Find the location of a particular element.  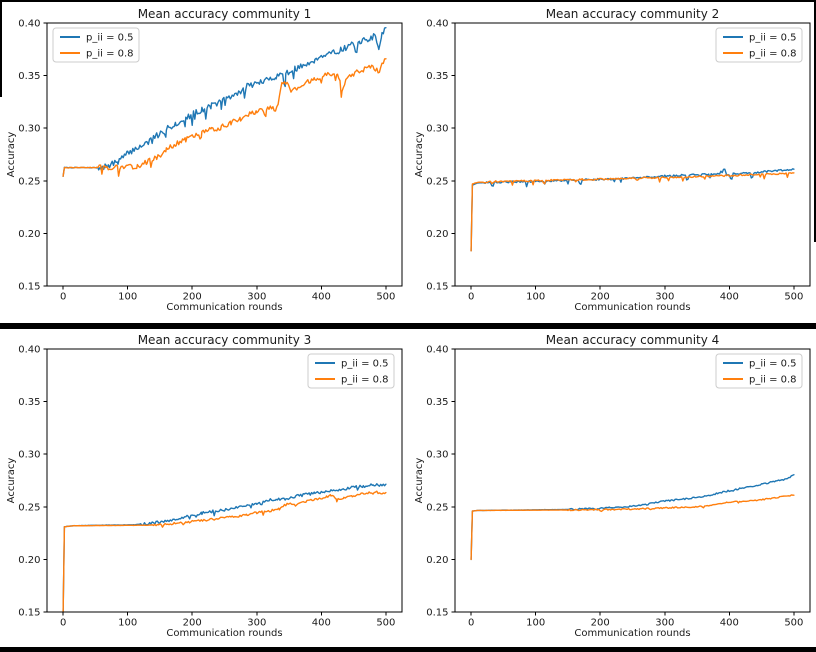

chart-title: Mean accuracy community 4 is located at coordinates (633, 340).